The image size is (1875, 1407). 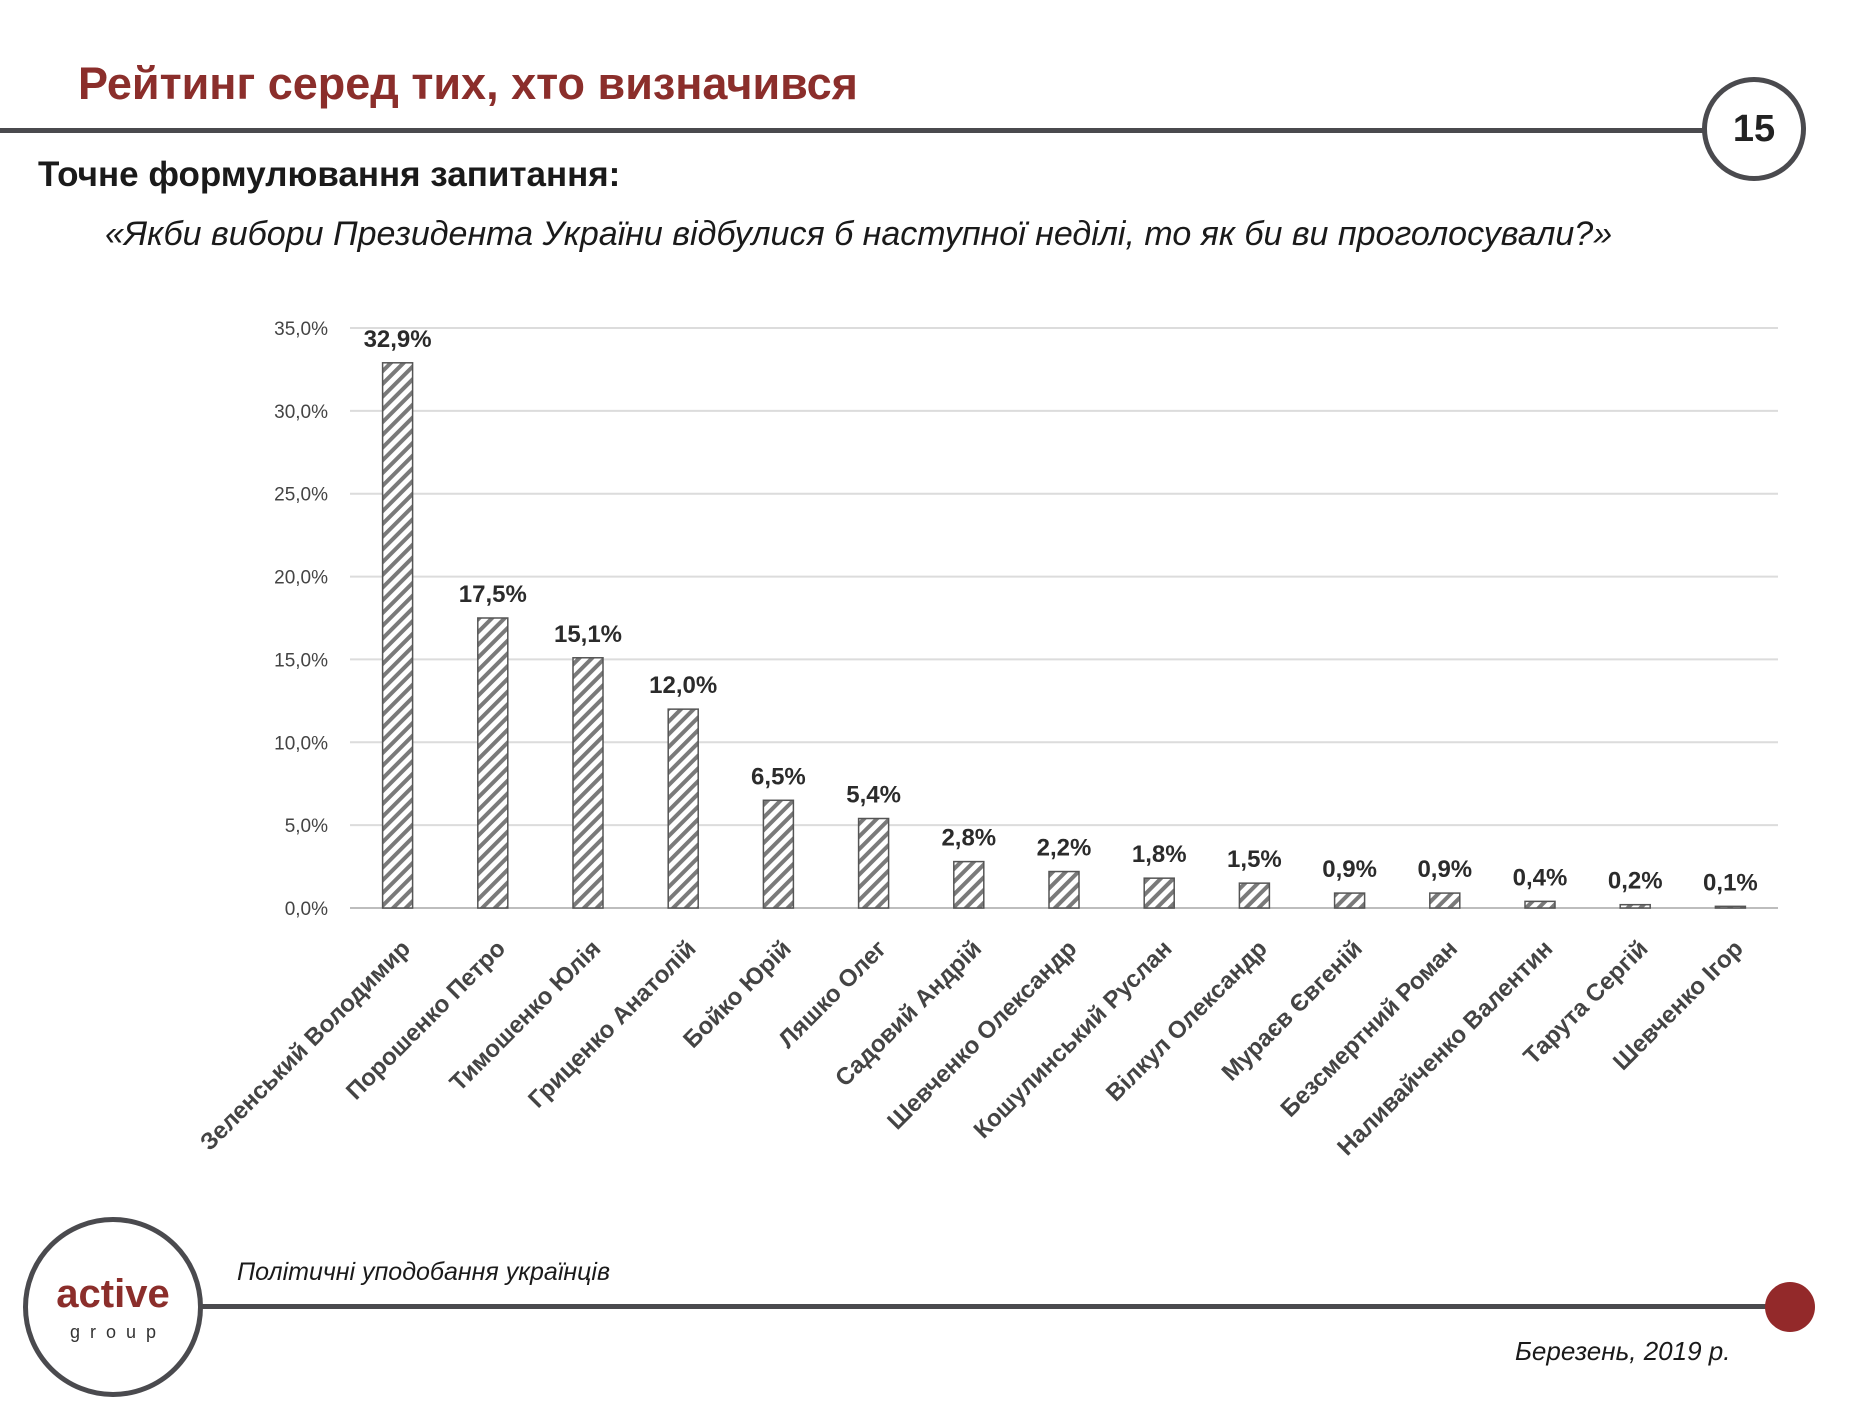 What do you see at coordinates (990, 1306) in the screenshot?
I see `footer-divider` at bounding box center [990, 1306].